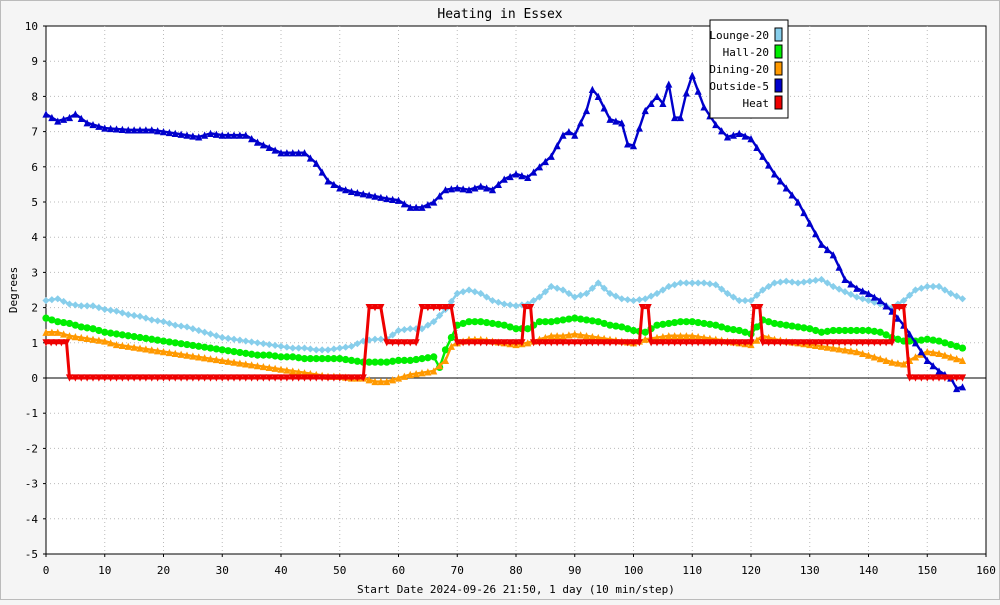 This screenshot has width=1000, height=605. I want to click on x-tick-label: 80, so click(515, 570).